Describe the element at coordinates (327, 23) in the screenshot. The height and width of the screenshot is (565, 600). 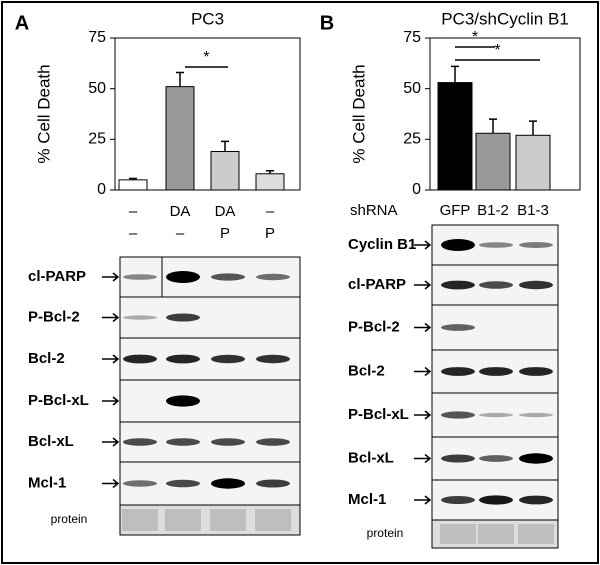
I see `panel-label: B` at that location.